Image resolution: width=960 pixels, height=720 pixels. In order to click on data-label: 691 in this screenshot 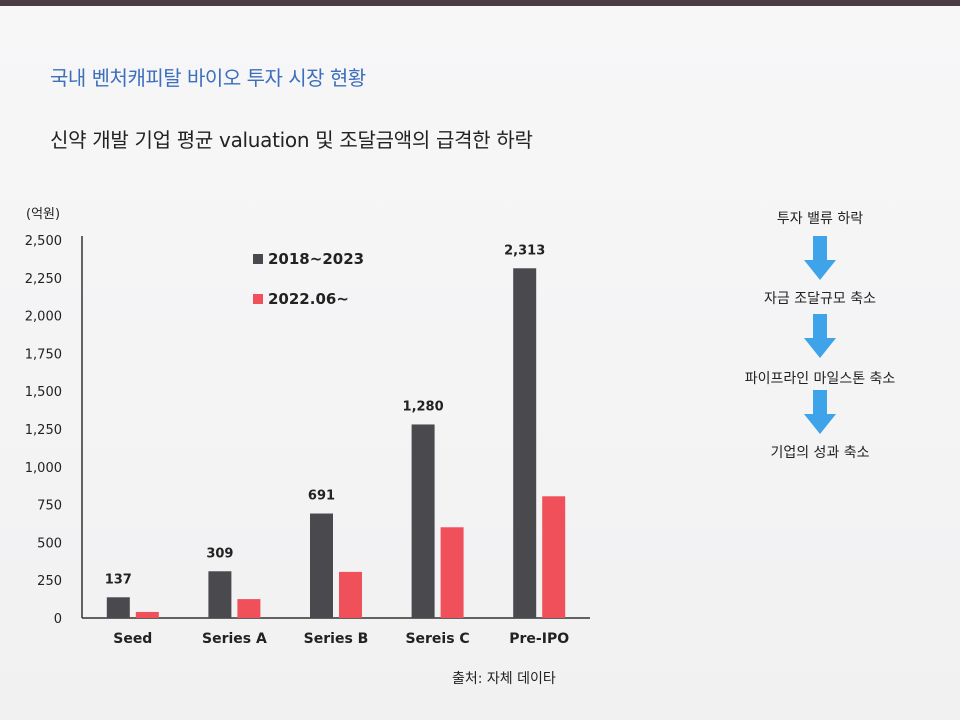, I will do `click(321, 496)`.